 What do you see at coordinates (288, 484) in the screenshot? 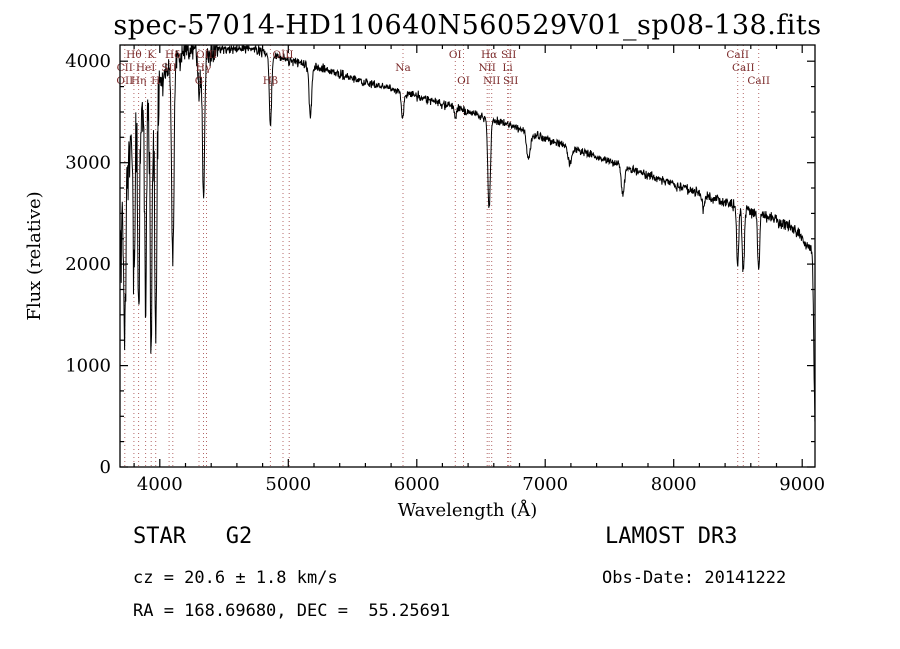
I see `x-tick-label: 5000` at bounding box center [288, 484].